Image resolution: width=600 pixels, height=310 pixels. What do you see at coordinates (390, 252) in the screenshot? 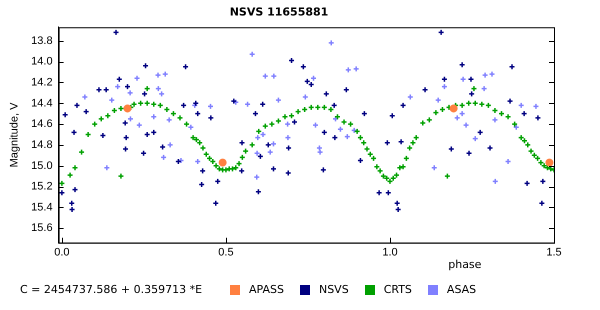
I see `x-tick-label: 1.0` at bounding box center [390, 252].